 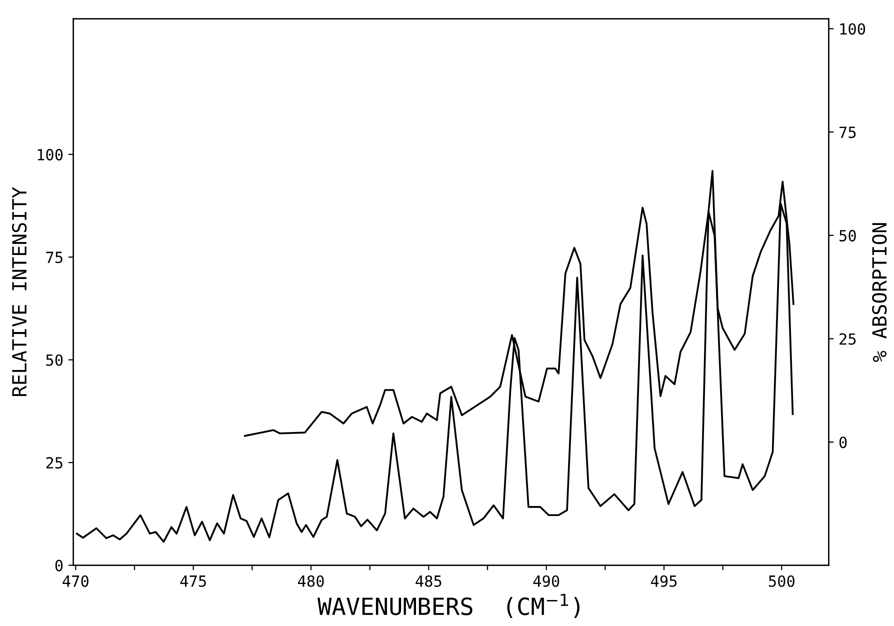 What do you see at coordinates (546, 581) in the screenshot?
I see `x-tick-label: 490` at bounding box center [546, 581].